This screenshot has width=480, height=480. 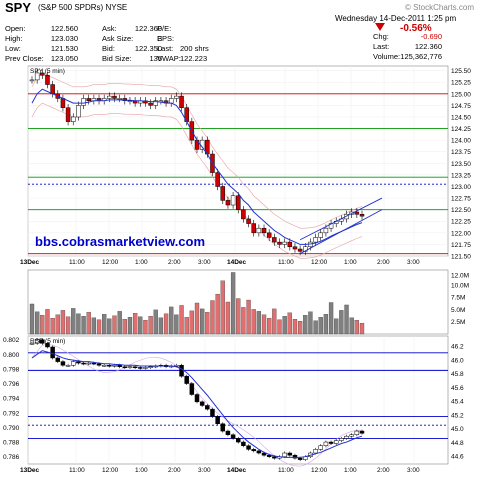 What do you see at coordinates (14, 38) in the screenshot?
I see `quote-label: High:` at bounding box center [14, 38].